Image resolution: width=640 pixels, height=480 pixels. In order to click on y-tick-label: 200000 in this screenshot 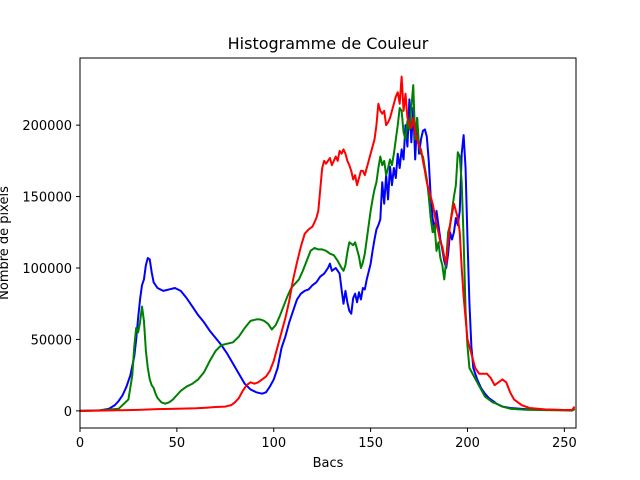, I will do `click(47, 126)`.